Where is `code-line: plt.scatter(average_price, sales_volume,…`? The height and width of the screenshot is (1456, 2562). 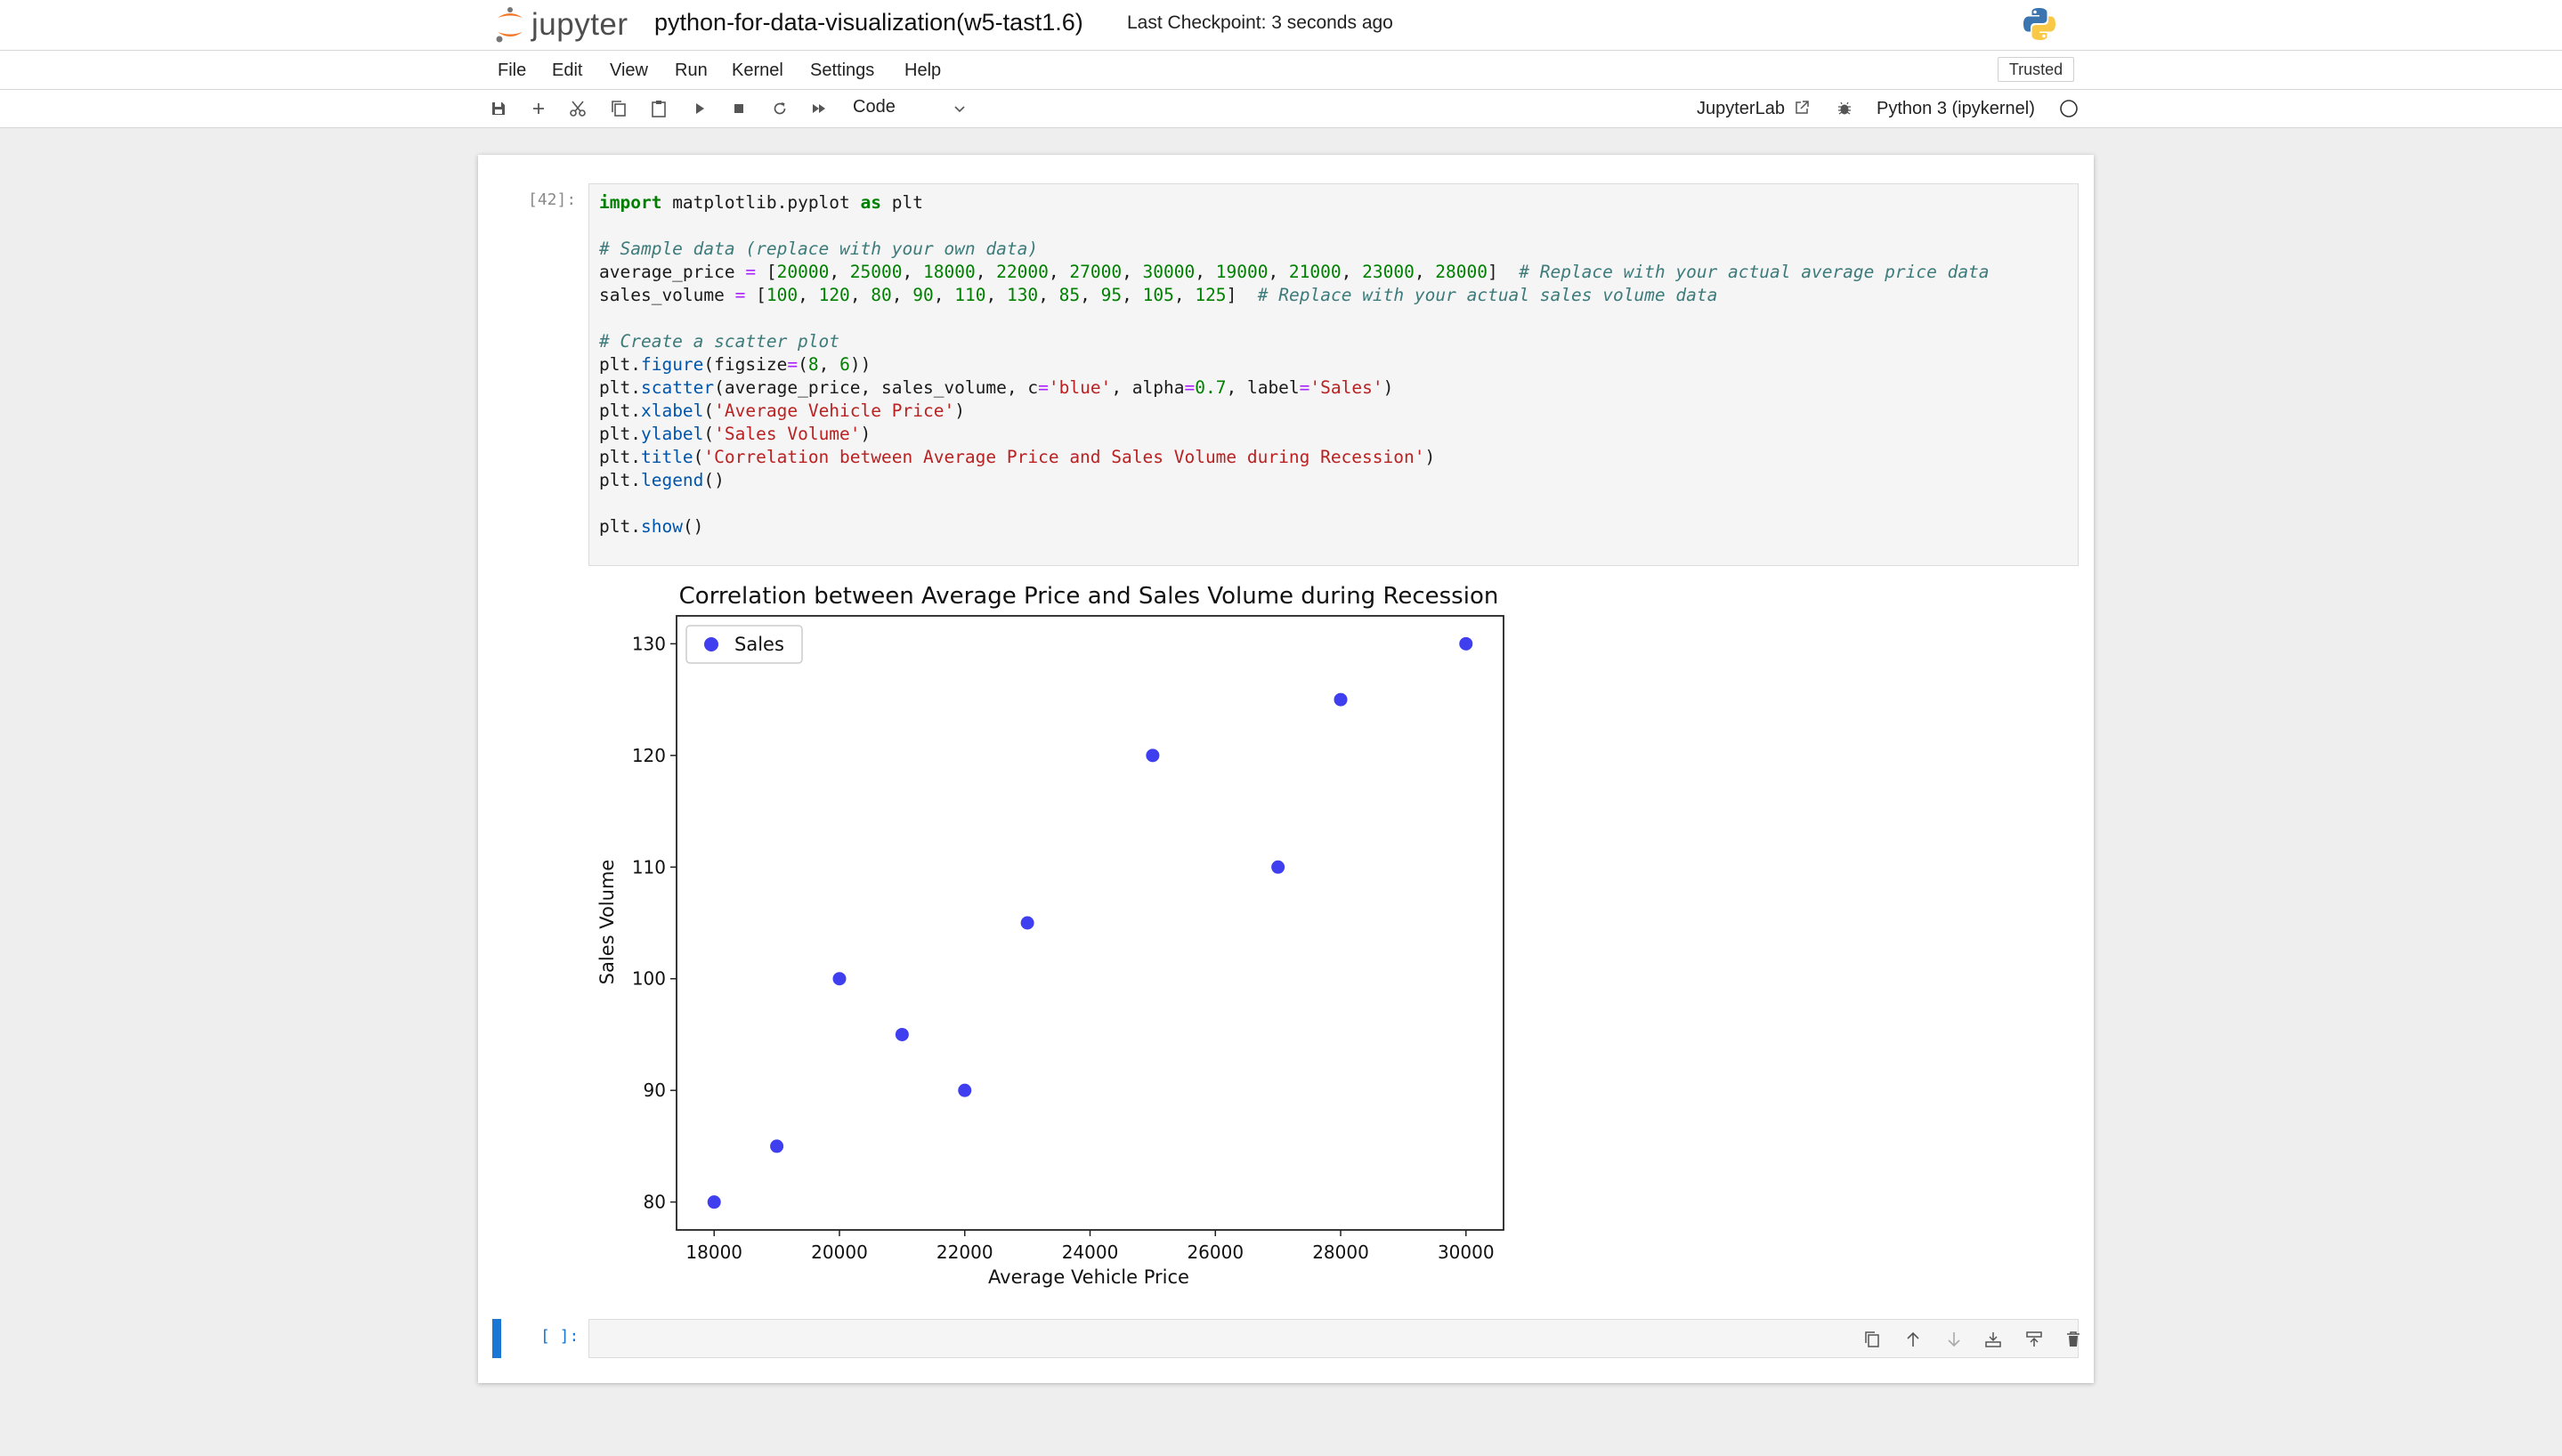 code-line: plt.scatter(average_price, sales_volume,… is located at coordinates (996, 387).